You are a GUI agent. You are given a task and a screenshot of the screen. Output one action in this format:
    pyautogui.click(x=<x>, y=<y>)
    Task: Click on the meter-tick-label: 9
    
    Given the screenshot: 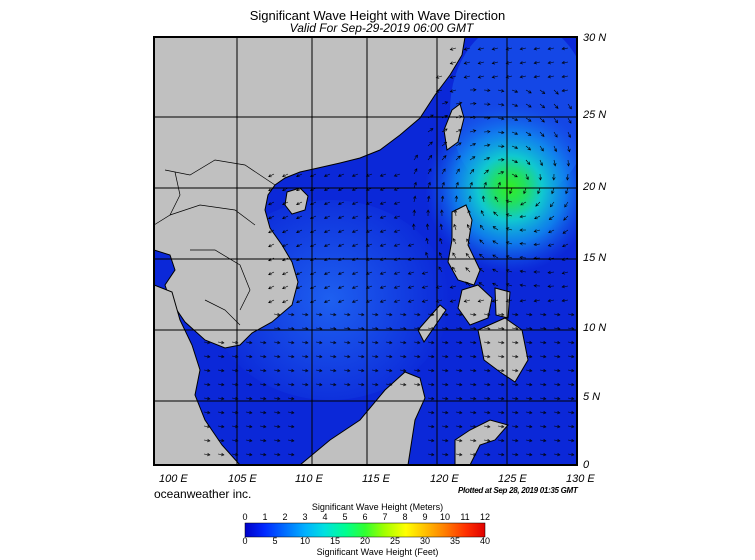 What is the action you would take?
    pyautogui.click(x=425, y=517)
    